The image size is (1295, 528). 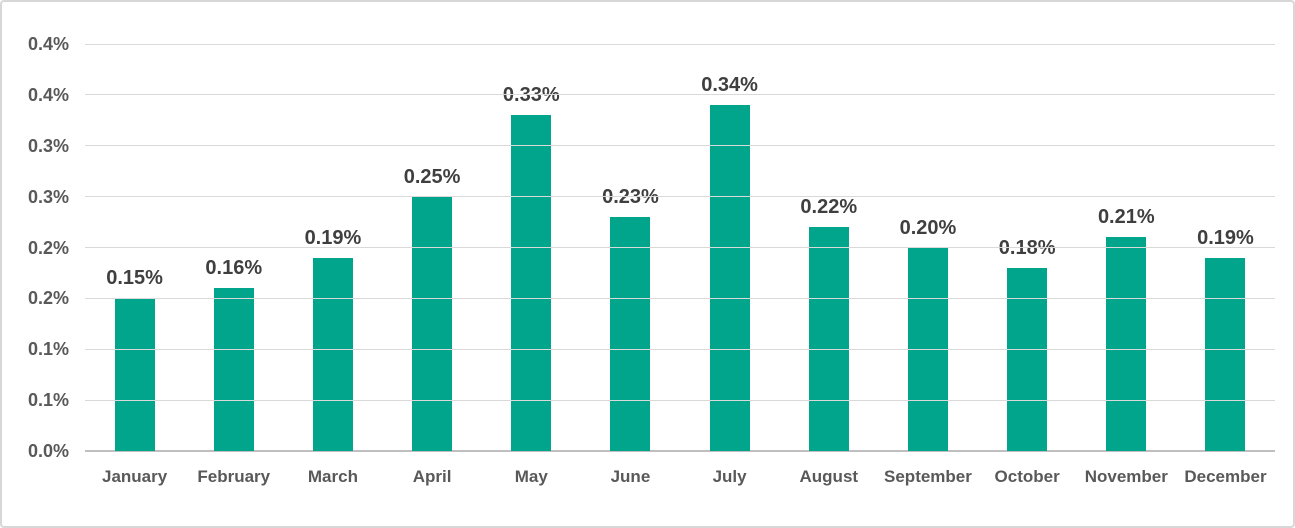 I want to click on bar-december, so click(x=1225, y=354).